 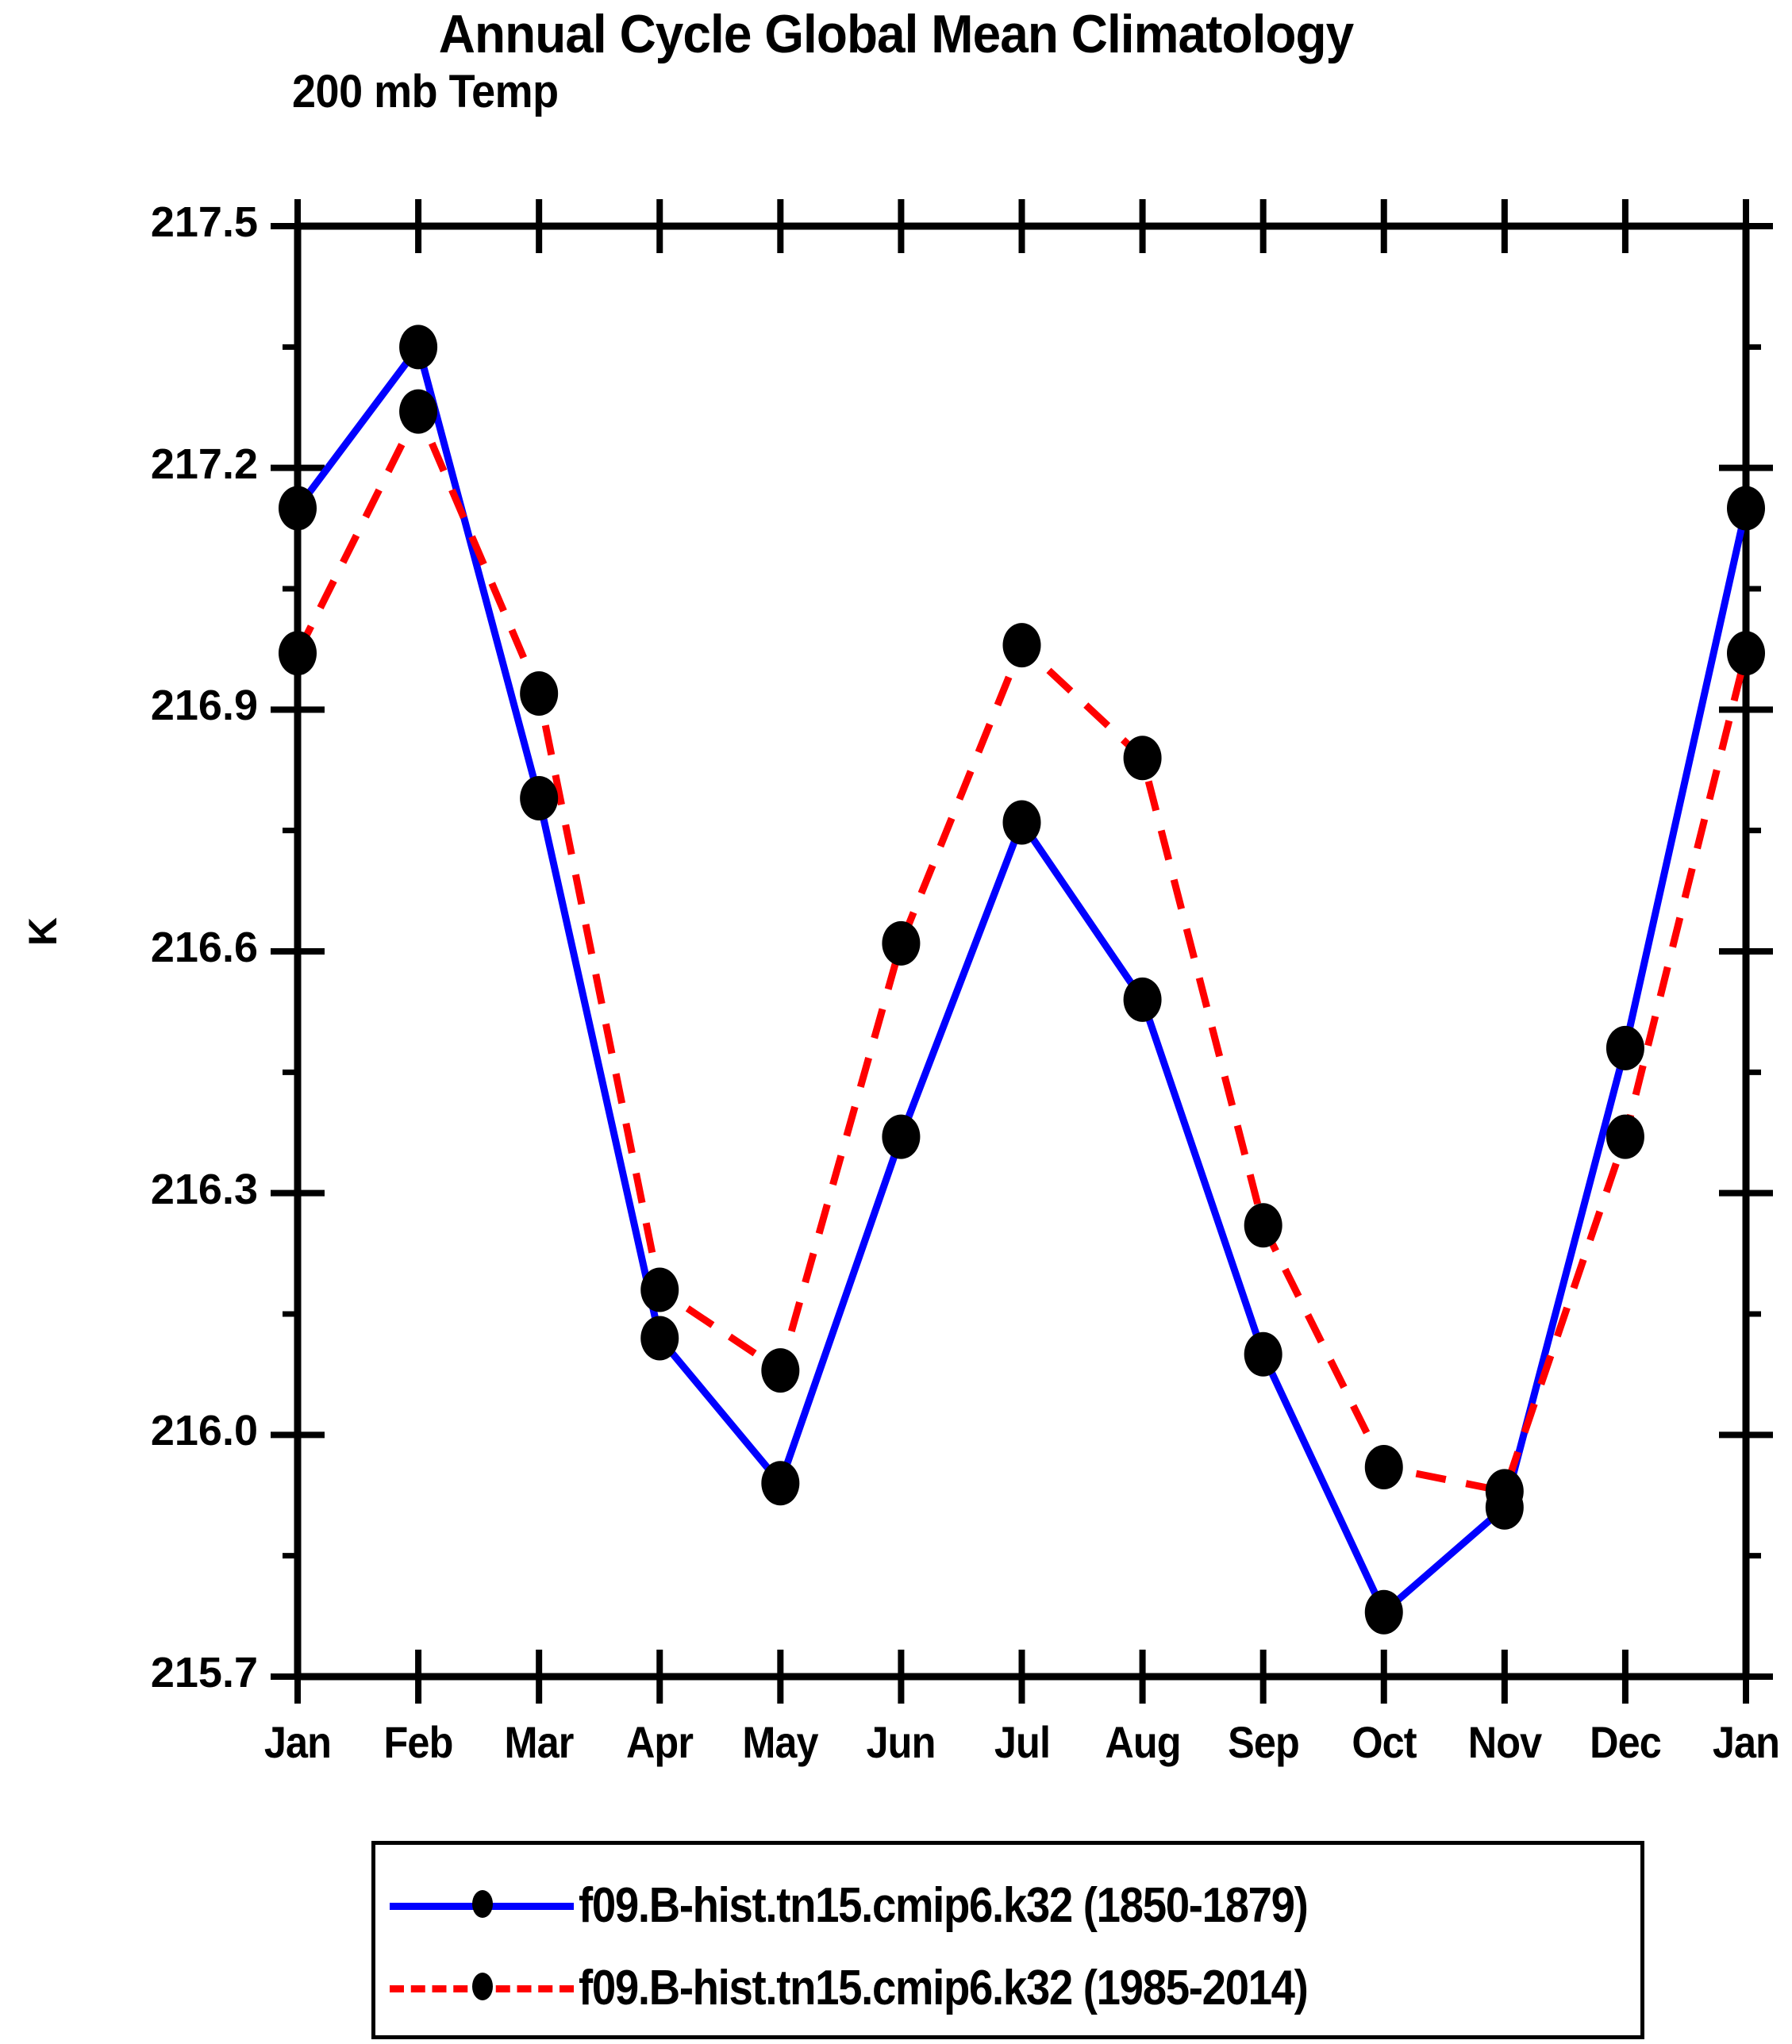 I want to click on x-tick-label: Aug, so click(x=1142, y=1742).